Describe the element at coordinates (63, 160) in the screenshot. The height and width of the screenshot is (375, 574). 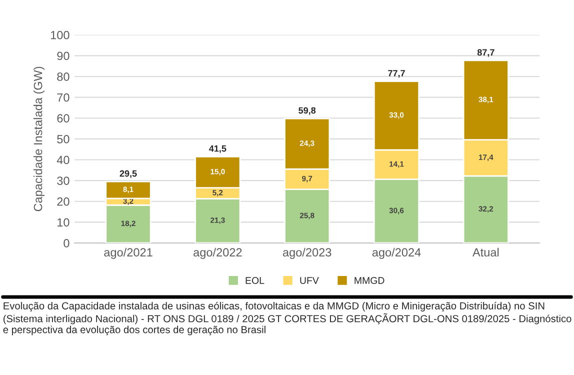
I see `y-tick-label: 40` at that location.